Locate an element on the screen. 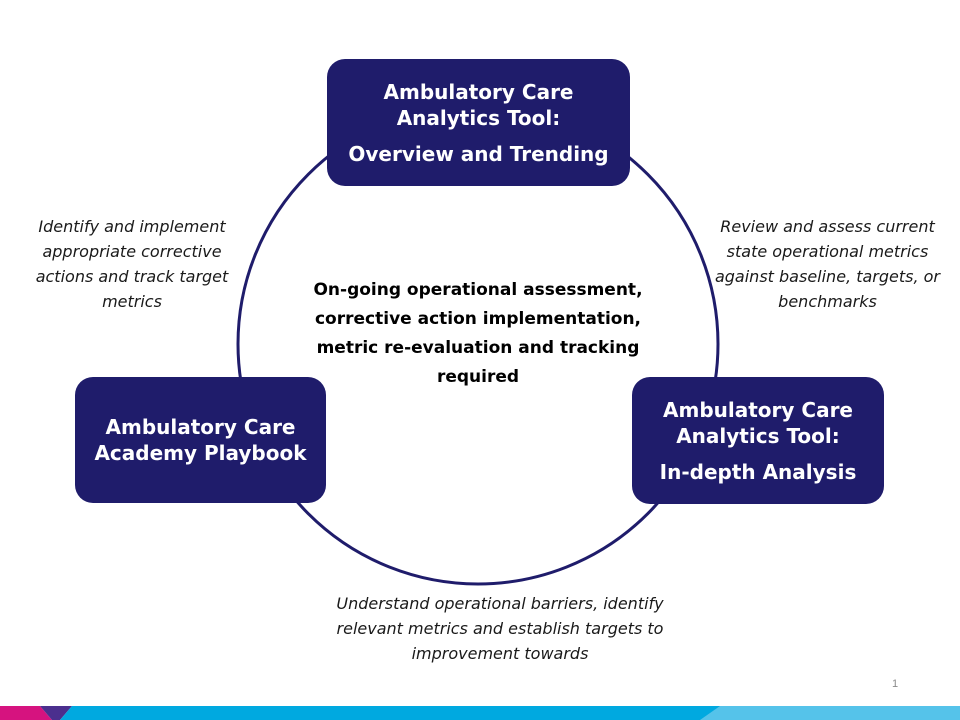  box-right-subtitle: In-depth Analysis is located at coordinates (758, 471).